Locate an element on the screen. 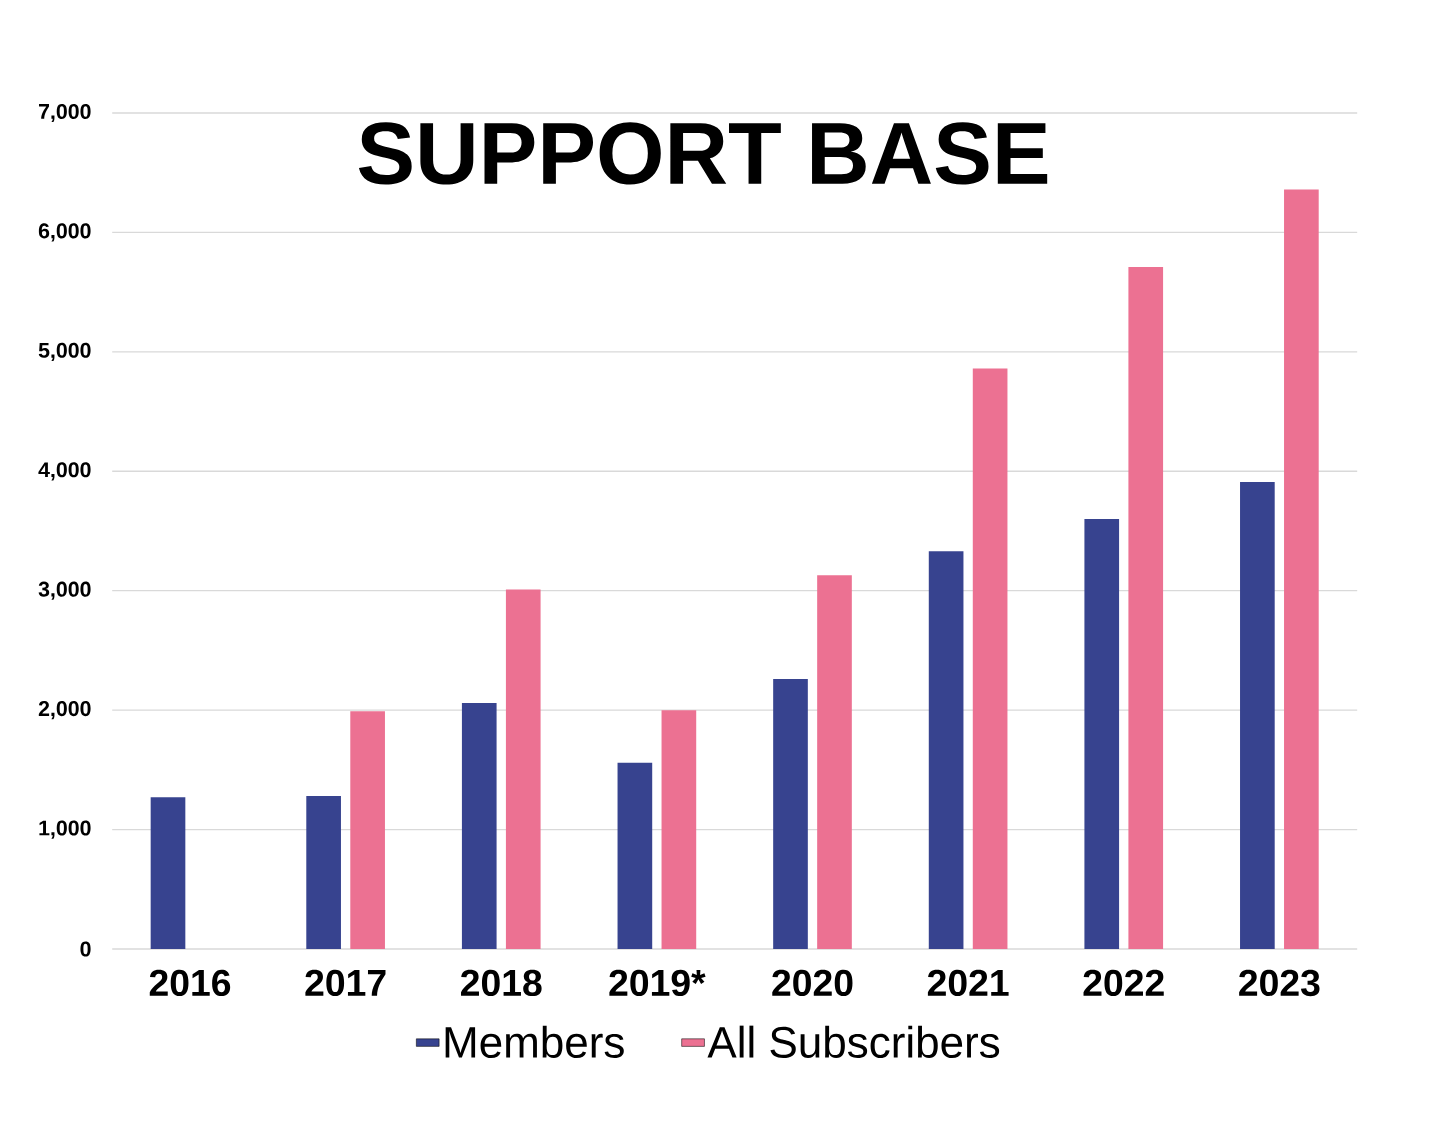 The width and height of the screenshot is (1440, 1130). chart-title: SUPPORT BASE is located at coordinates (703, 153).